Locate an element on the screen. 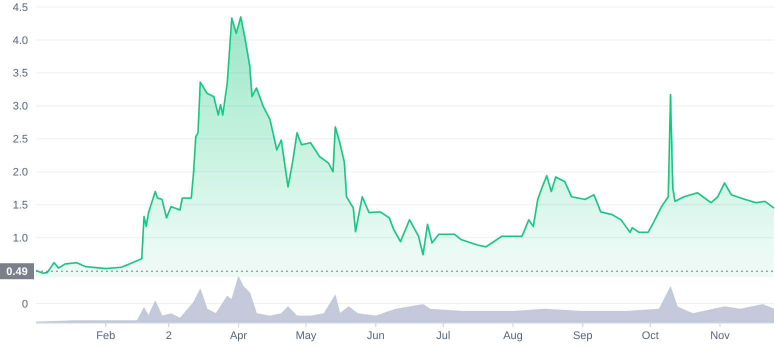 This screenshot has height=347, width=775. y-tick-label: 0 is located at coordinates (25, 304).